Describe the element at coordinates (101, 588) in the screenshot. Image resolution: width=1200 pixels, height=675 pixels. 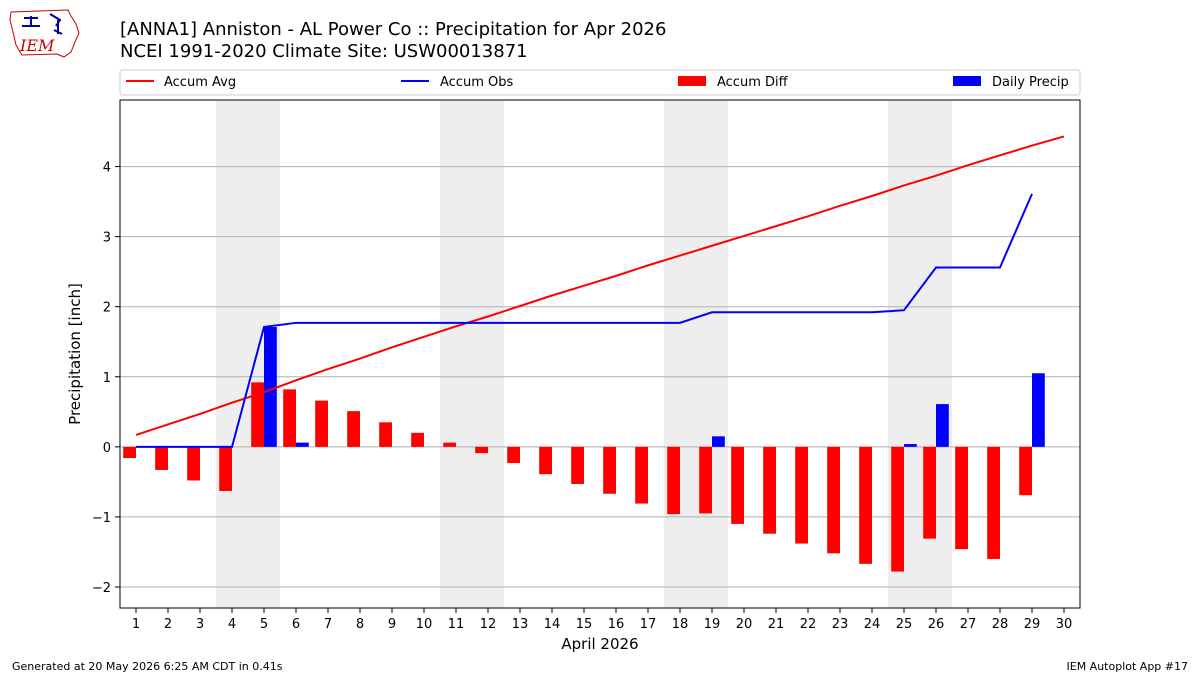
I see `y-tick-label: −2` at that location.